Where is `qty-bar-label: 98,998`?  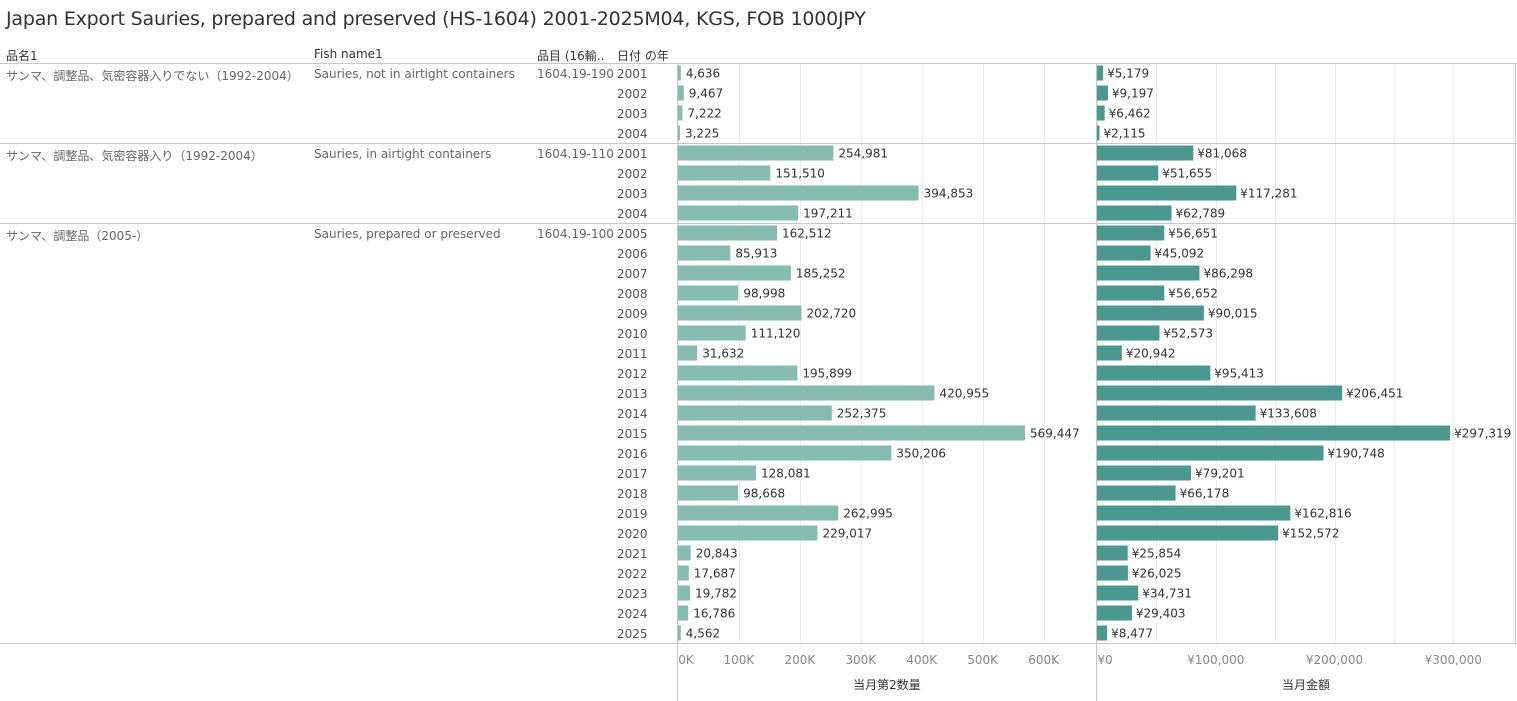 qty-bar-label: 98,998 is located at coordinates (764, 294).